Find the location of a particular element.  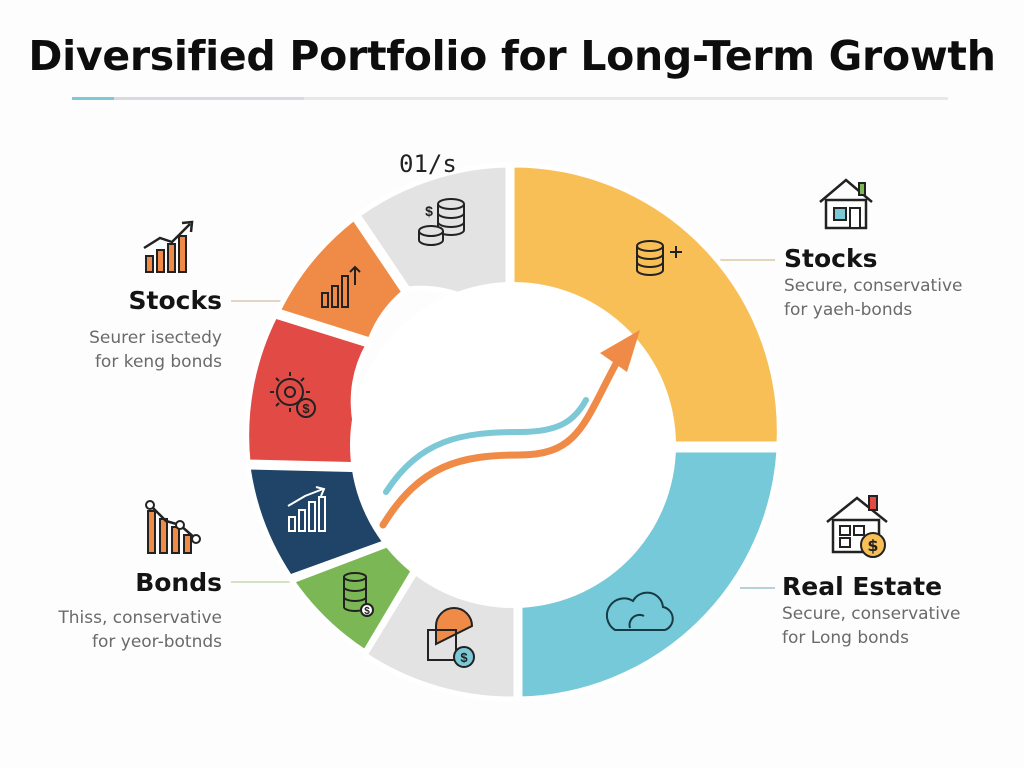

wheel-top-label: 01/s is located at coordinates (428, 164).